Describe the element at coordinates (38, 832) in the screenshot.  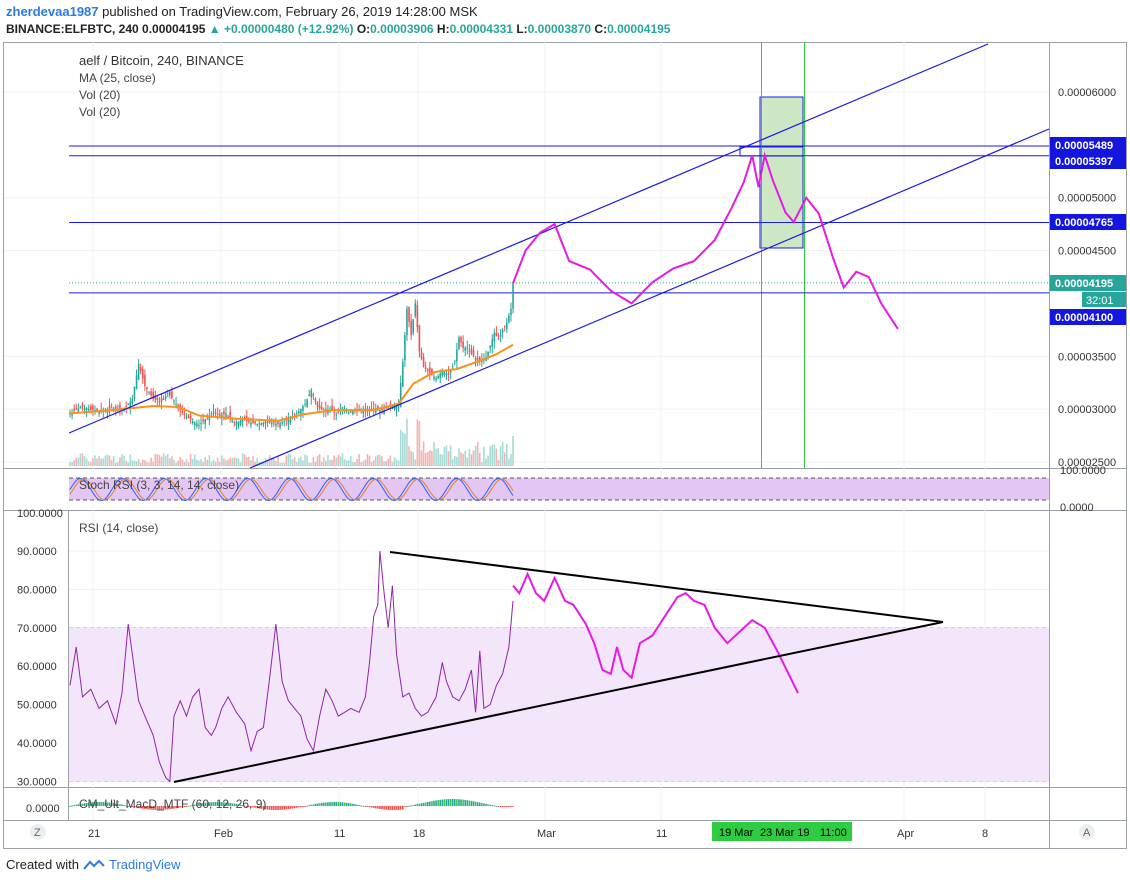
I see `auto-scale-z-button: Z` at that location.